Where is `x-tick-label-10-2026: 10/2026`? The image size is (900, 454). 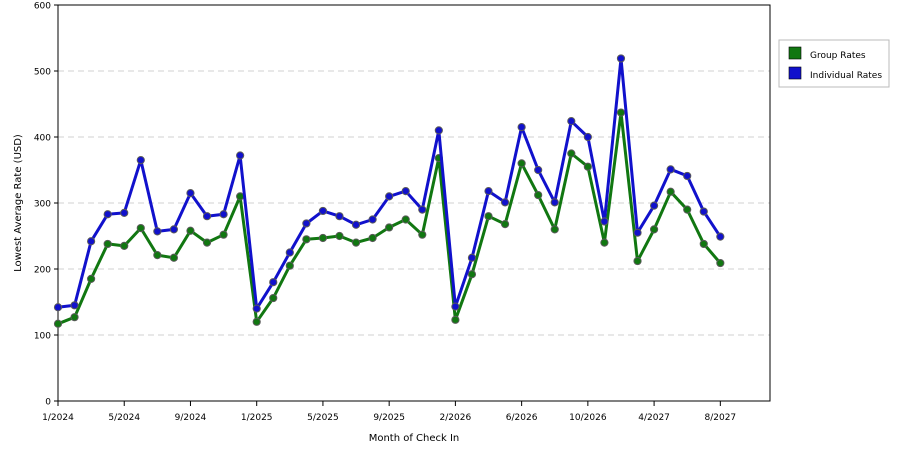 x-tick-label-10-2026: 10/2026 is located at coordinates (588, 418).